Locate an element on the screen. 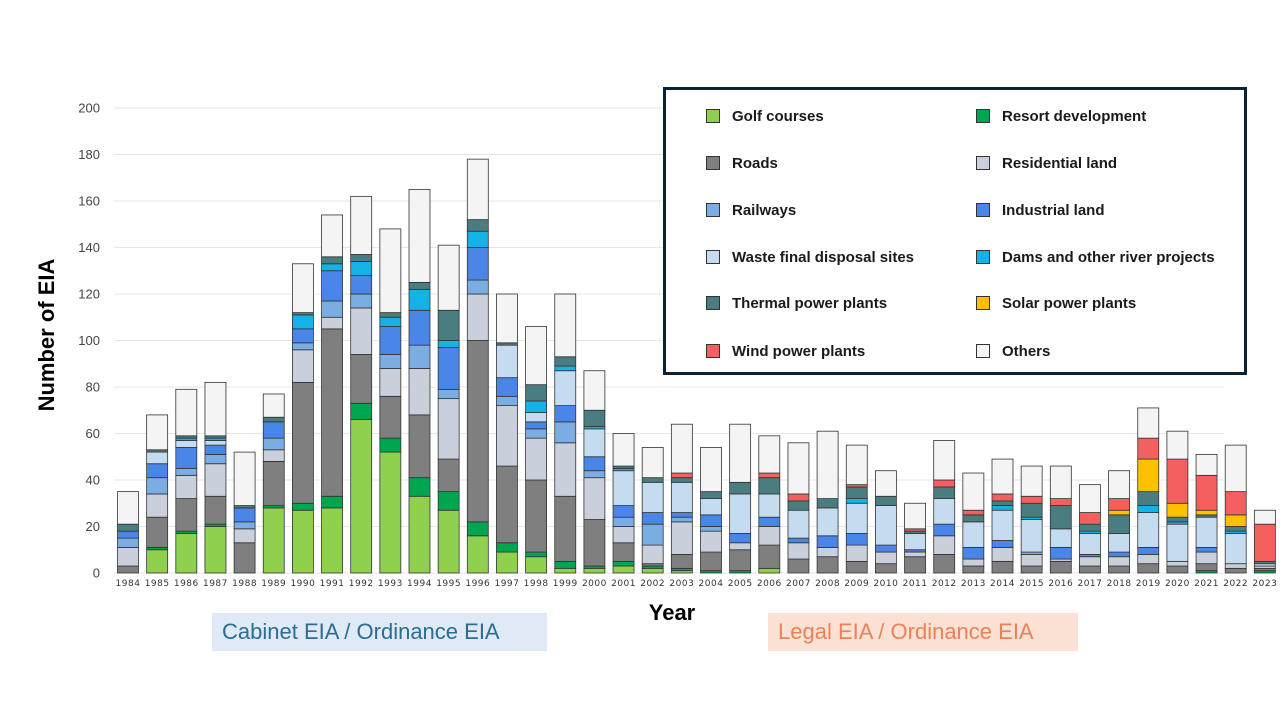 This screenshot has height=720, width=1280. legend-label: Railways is located at coordinates (764, 210).